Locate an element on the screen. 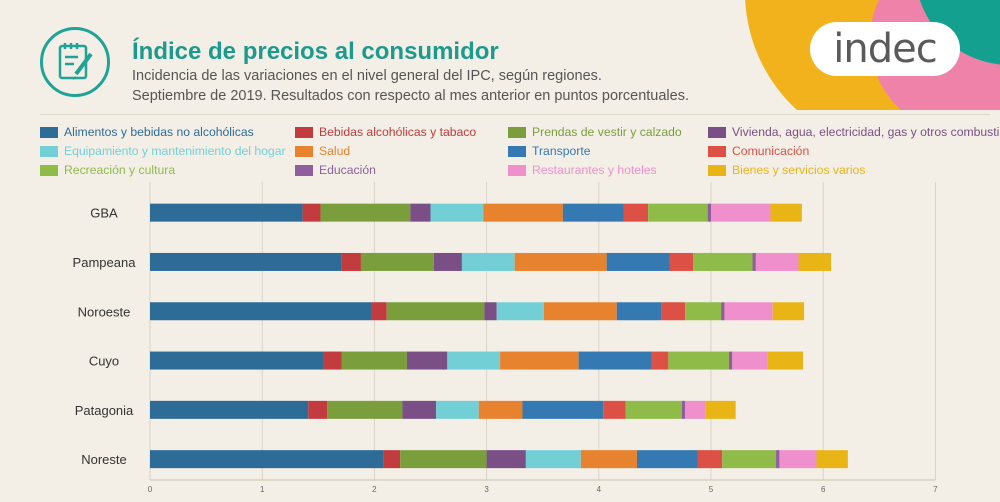 This screenshot has height=502, width=1000. x-tick-label: 6 is located at coordinates (823, 489).